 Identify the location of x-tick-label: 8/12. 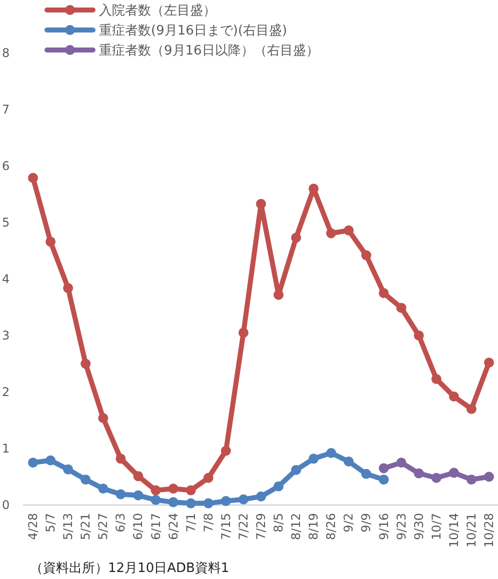
(296, 526).